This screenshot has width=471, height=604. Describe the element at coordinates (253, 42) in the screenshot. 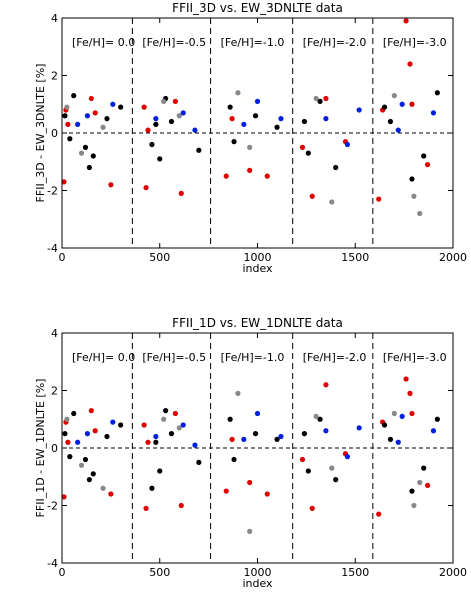

I see `group-label: [Fe/H]=-1.0` at that location.